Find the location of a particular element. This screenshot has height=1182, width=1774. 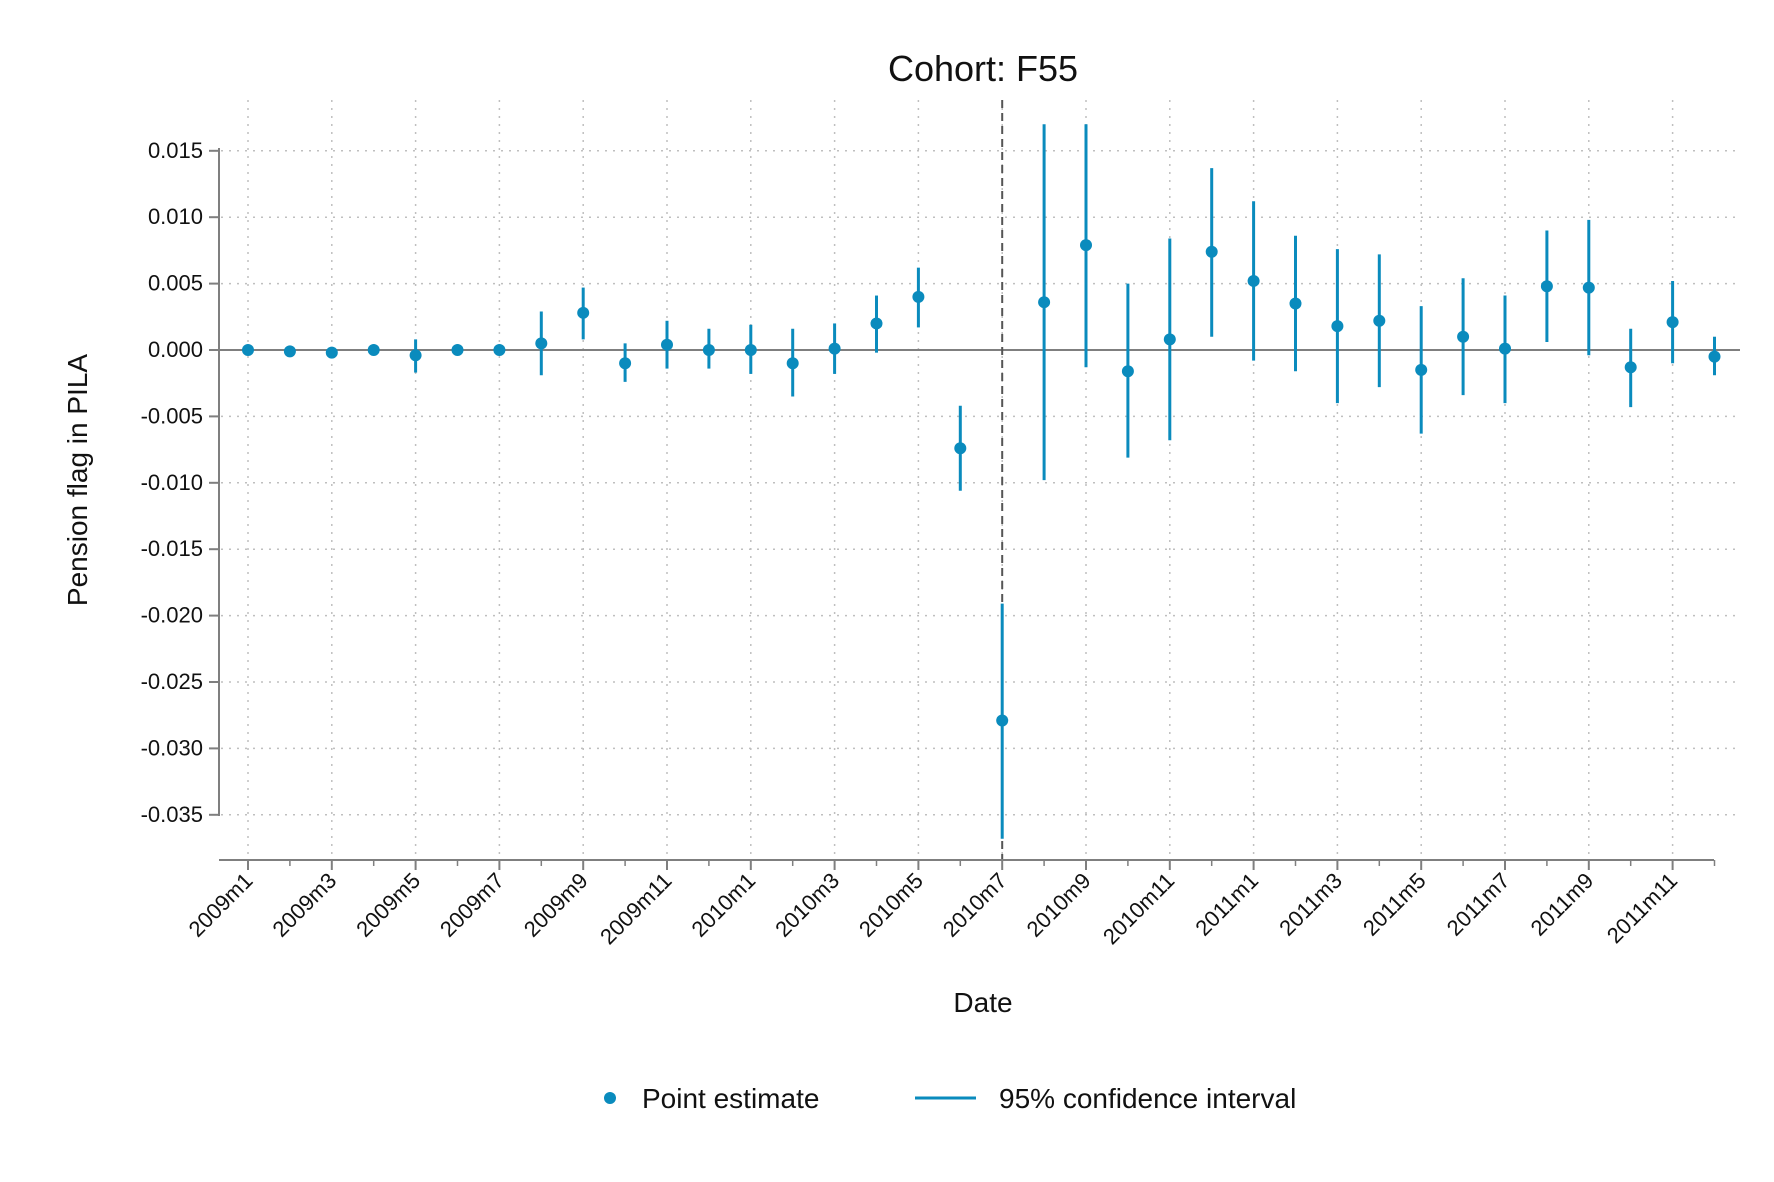

y-tick-label: -0.035 is located at coordinates (172, 814).